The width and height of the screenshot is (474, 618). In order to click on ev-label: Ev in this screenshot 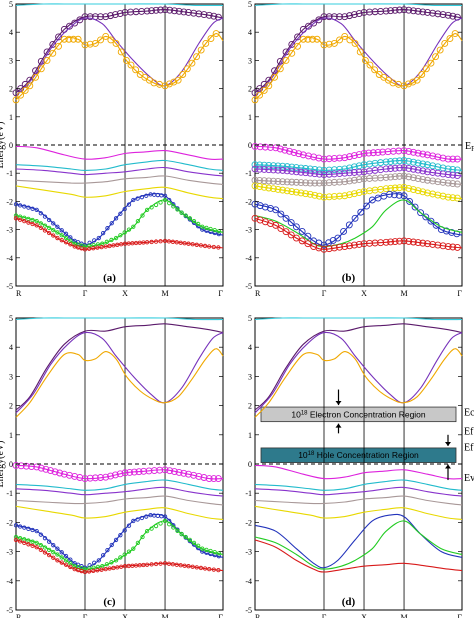, I will do `click(469, 478)`.